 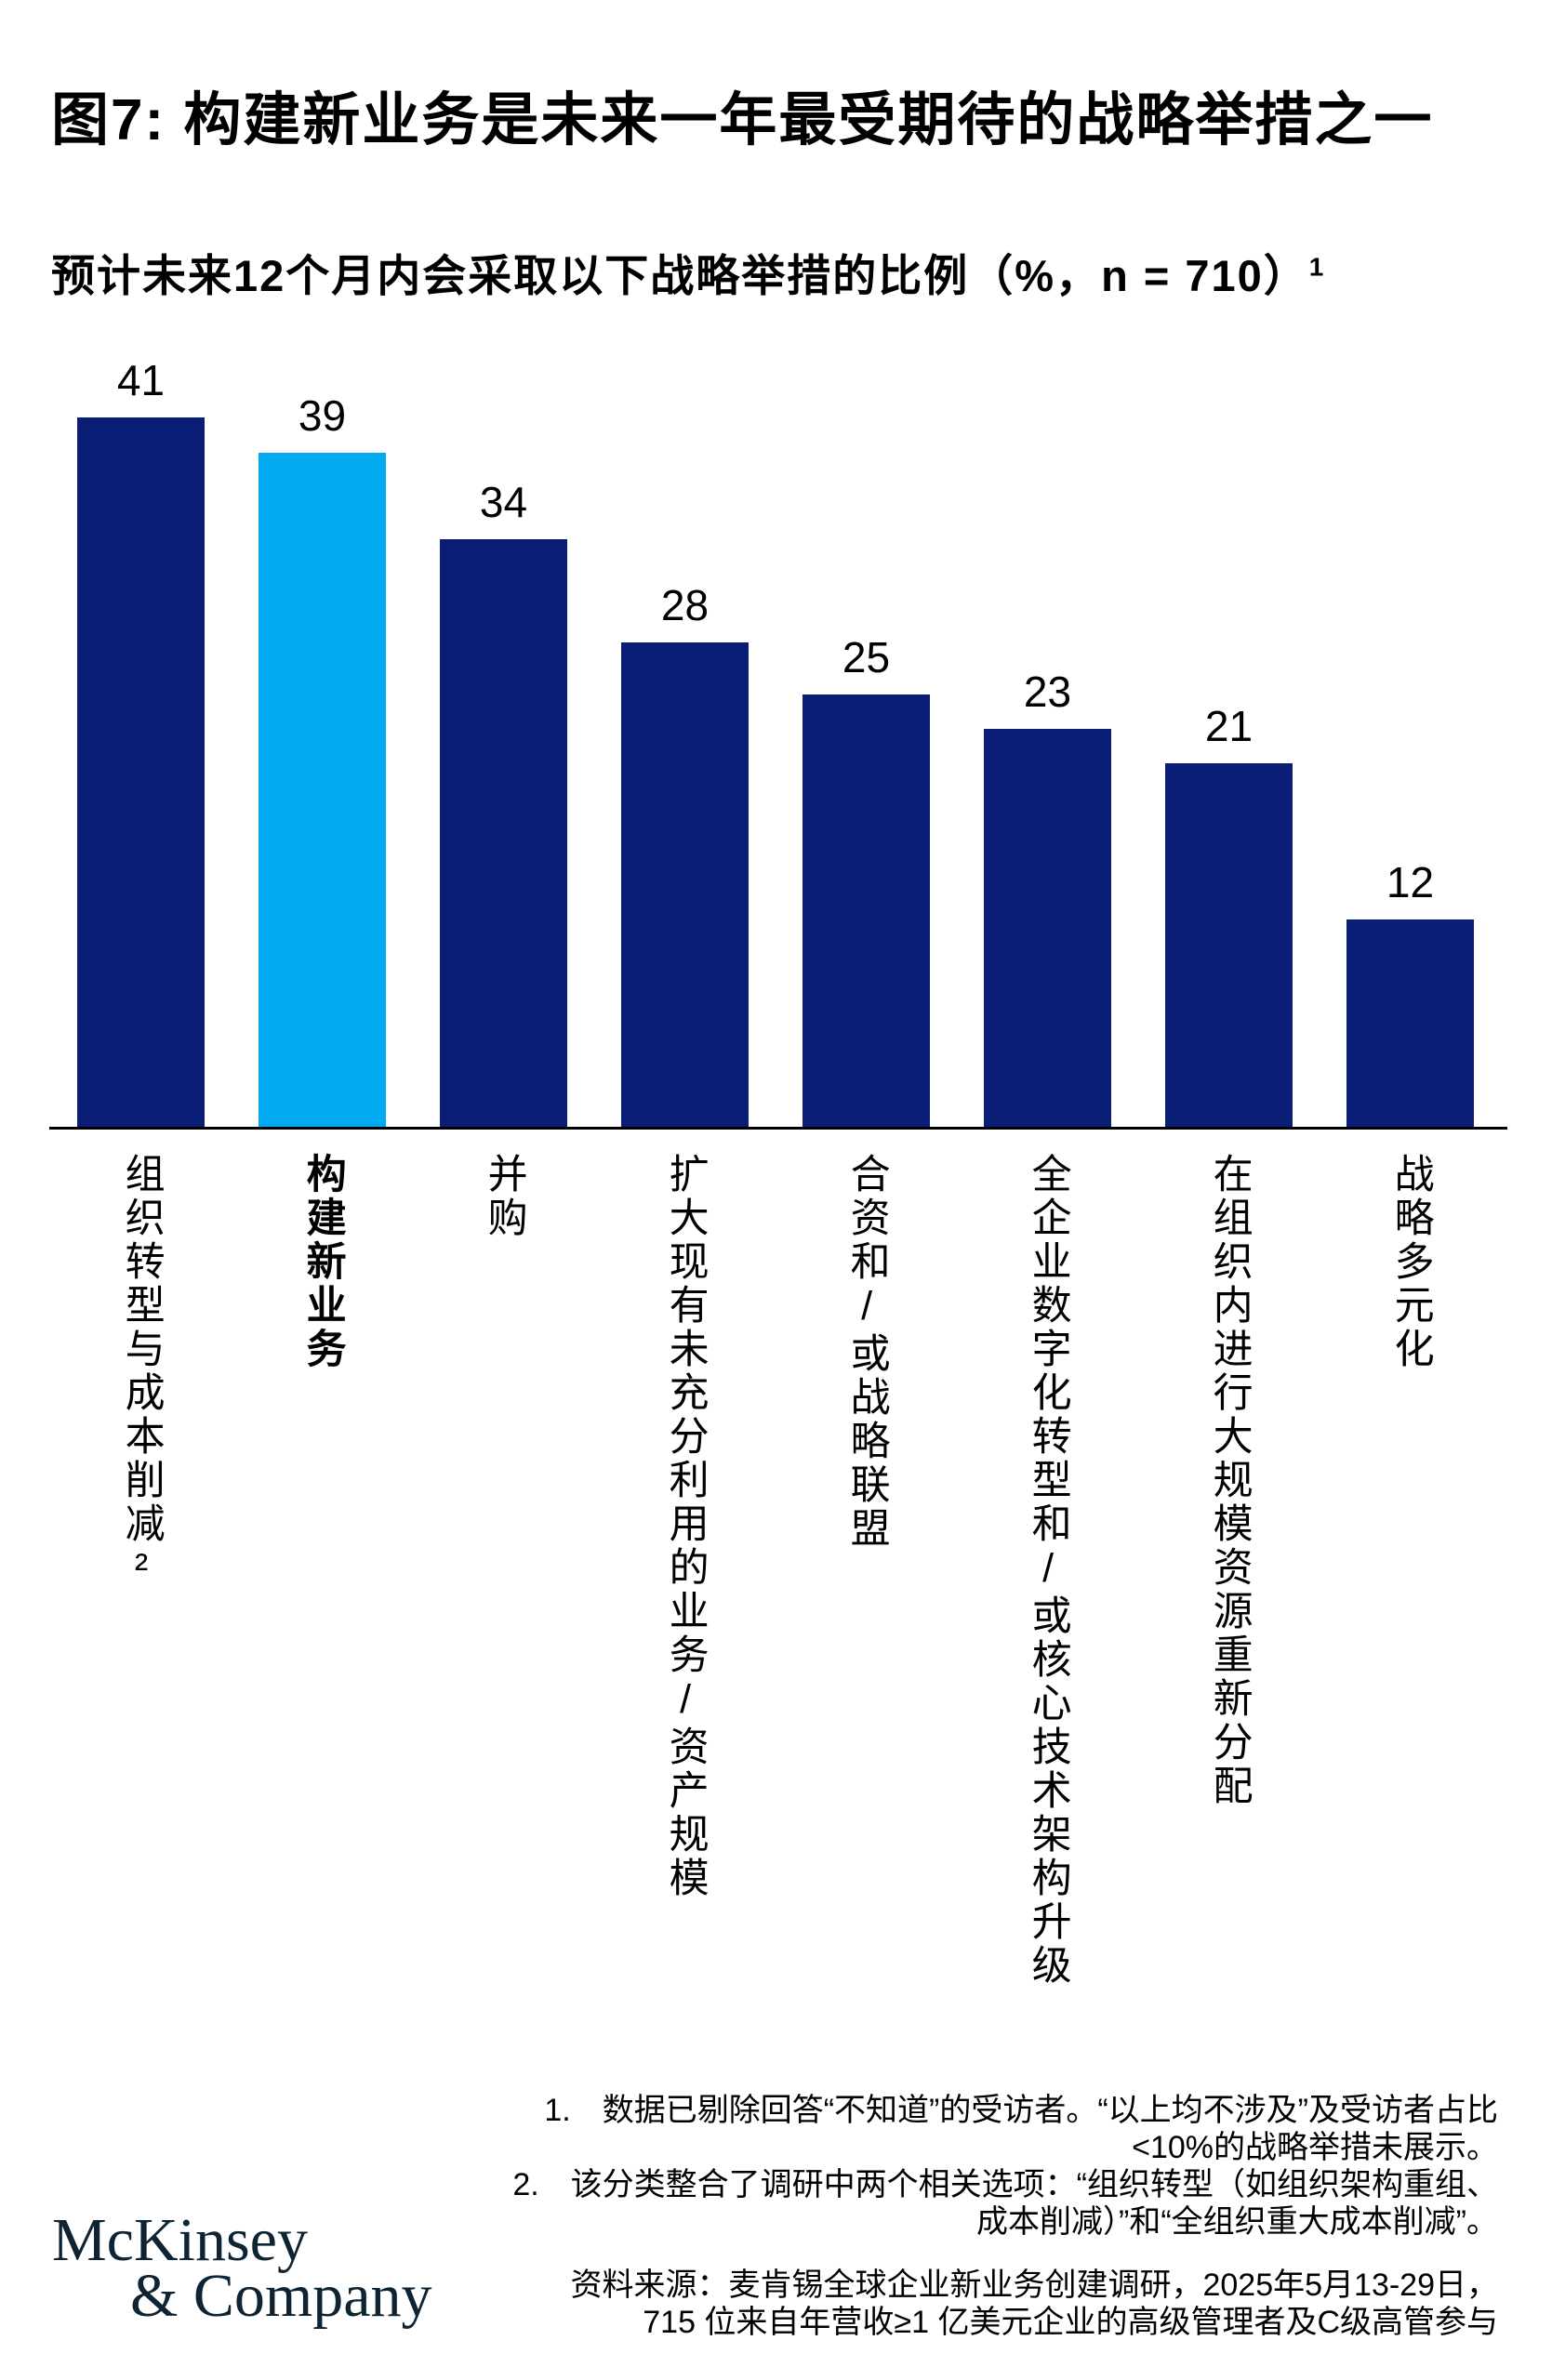 I want to click on bar-value-label: 25, so click(x=866, y=657).